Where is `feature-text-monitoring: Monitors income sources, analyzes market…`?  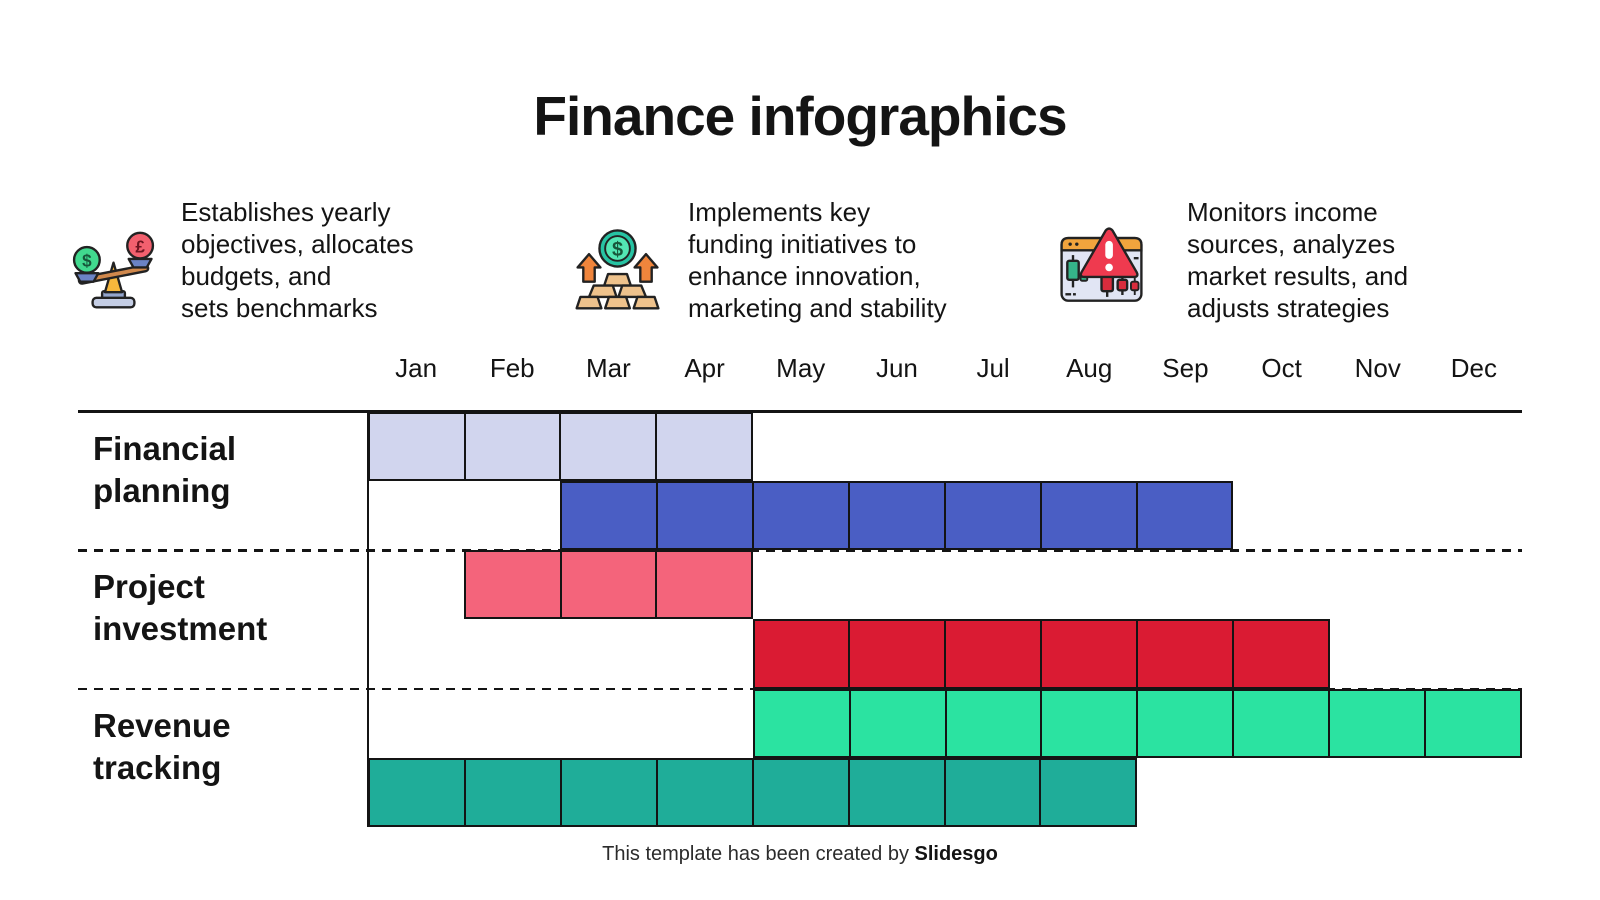 feature-text-monitoring: Monitors income sources, analyzes market… is located at coordinates (1298, 260).